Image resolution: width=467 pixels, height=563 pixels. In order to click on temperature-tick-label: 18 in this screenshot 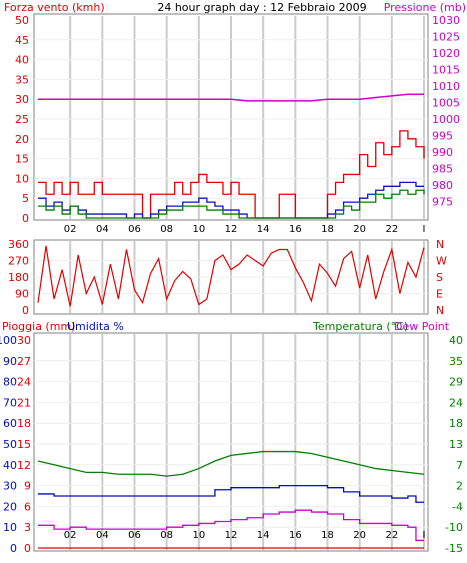, I will do `click(456, 423)`.